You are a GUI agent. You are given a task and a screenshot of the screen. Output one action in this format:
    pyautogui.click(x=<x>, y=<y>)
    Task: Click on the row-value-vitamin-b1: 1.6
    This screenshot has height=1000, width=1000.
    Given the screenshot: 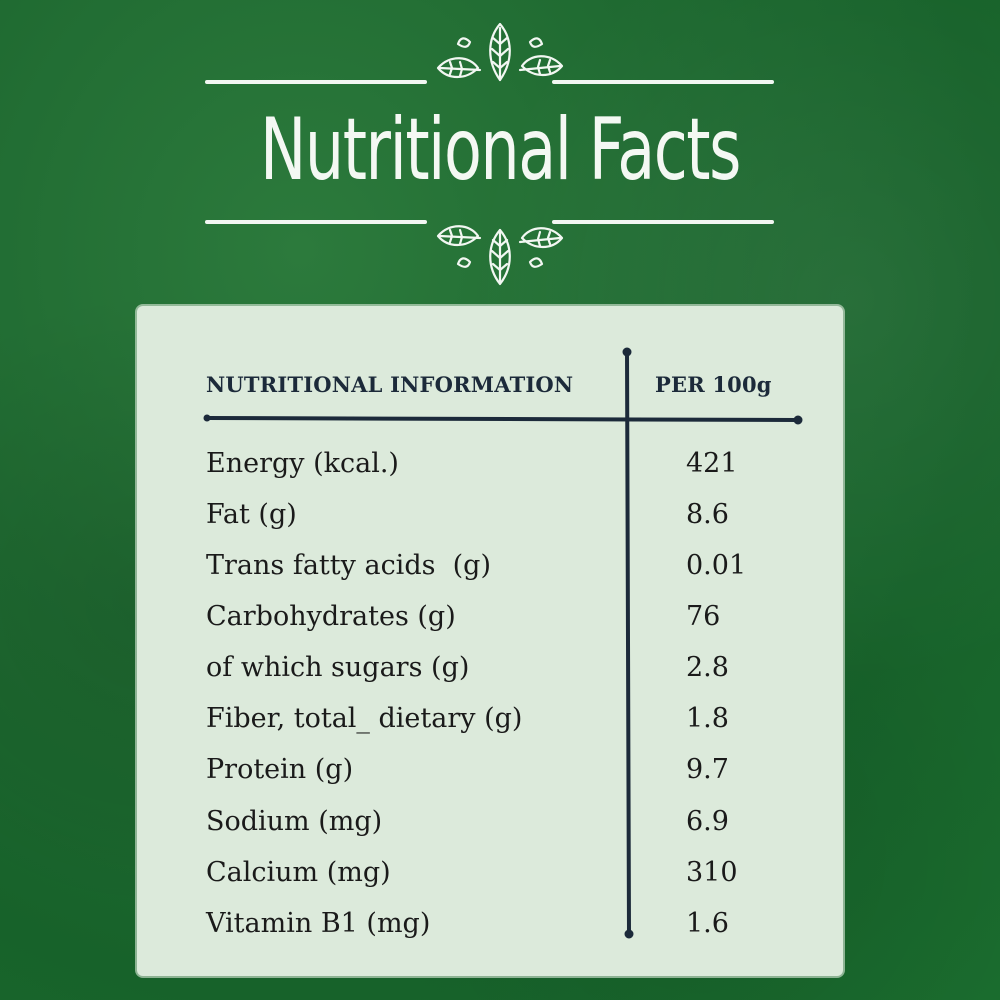 What is the action you would take?
    pyautogui.click(x=707, y=923)
    